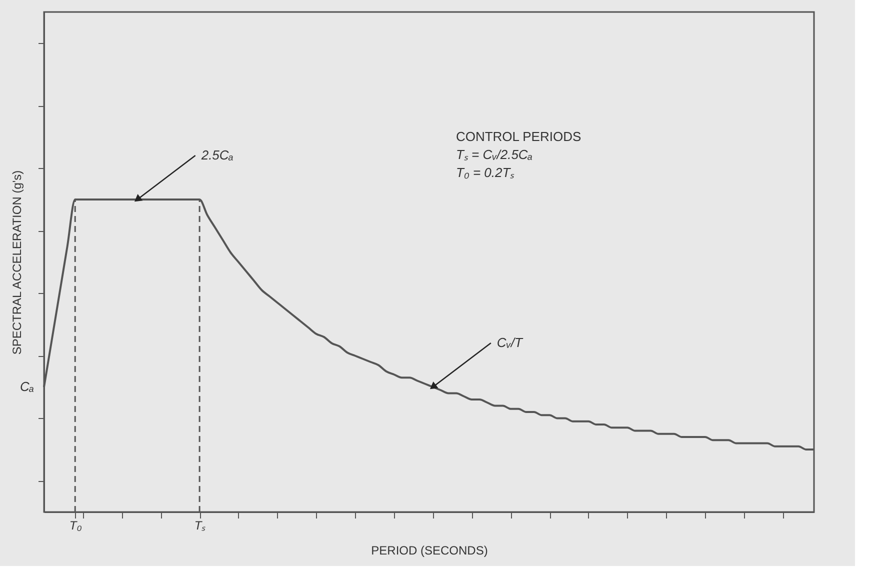 The image size is (892, 587). I want to click on x-axis-title: PERIOD (SECONDS), so click(429, 551).